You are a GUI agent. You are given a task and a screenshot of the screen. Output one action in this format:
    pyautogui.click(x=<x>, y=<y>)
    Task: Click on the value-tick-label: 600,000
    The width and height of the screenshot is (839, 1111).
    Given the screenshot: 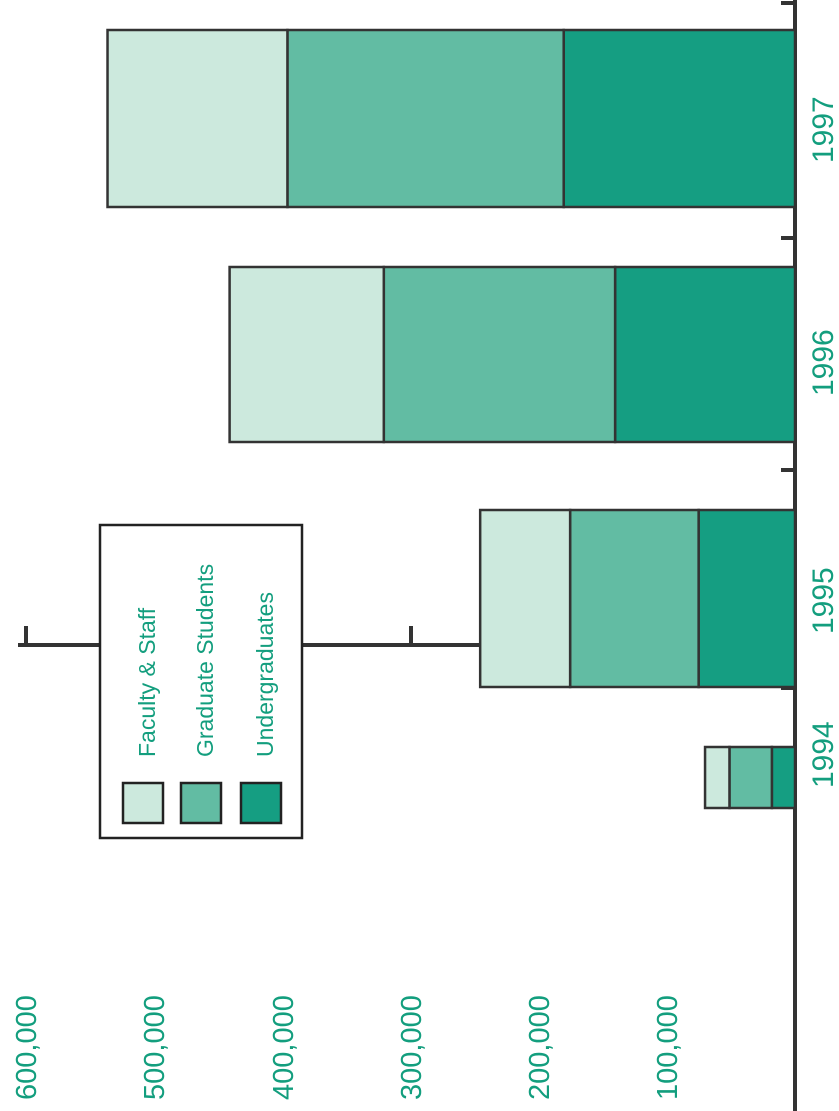 What is the action you would take?
    pyautogui.click(x=27, y=1047)
    